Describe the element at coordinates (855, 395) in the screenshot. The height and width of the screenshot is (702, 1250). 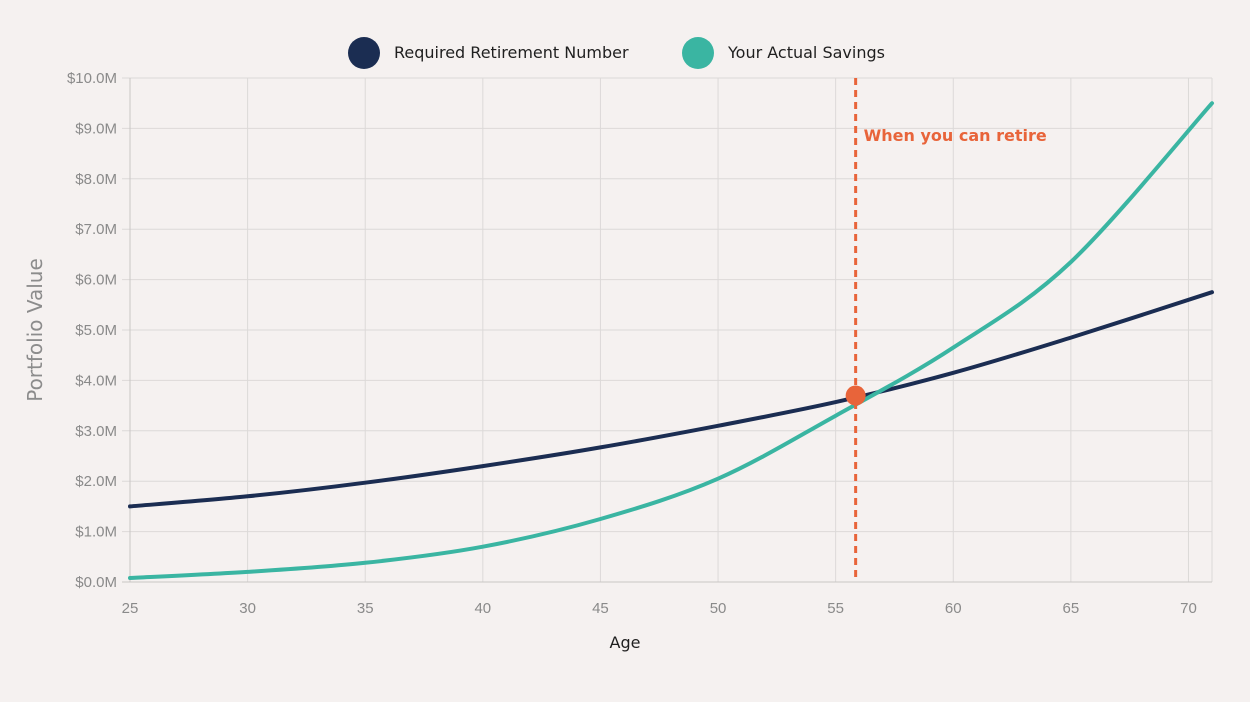
I see `intersection-point` at that location.